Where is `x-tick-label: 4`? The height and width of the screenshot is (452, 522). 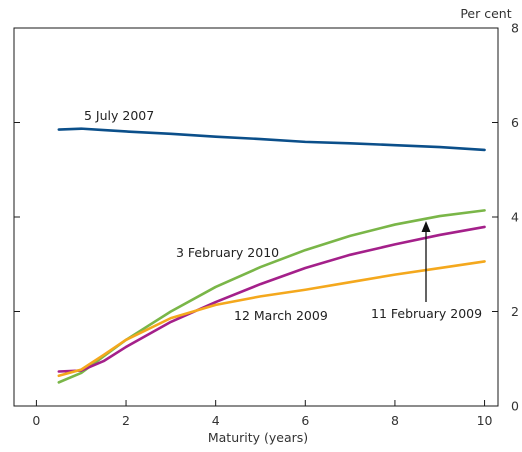
x-tick-label: 4 is located at coordinates (216, 420).